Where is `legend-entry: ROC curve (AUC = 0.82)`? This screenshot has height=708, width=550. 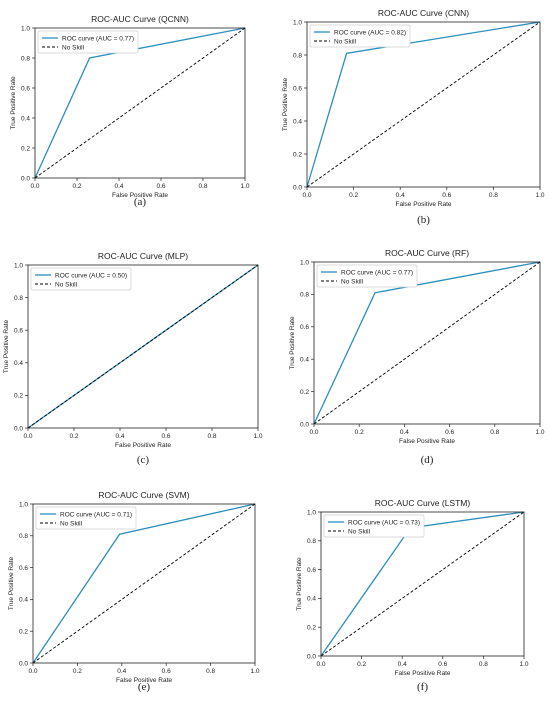
legend-entry: ROC curve (AUC = 0.82) is located at coordinates (370, 32).